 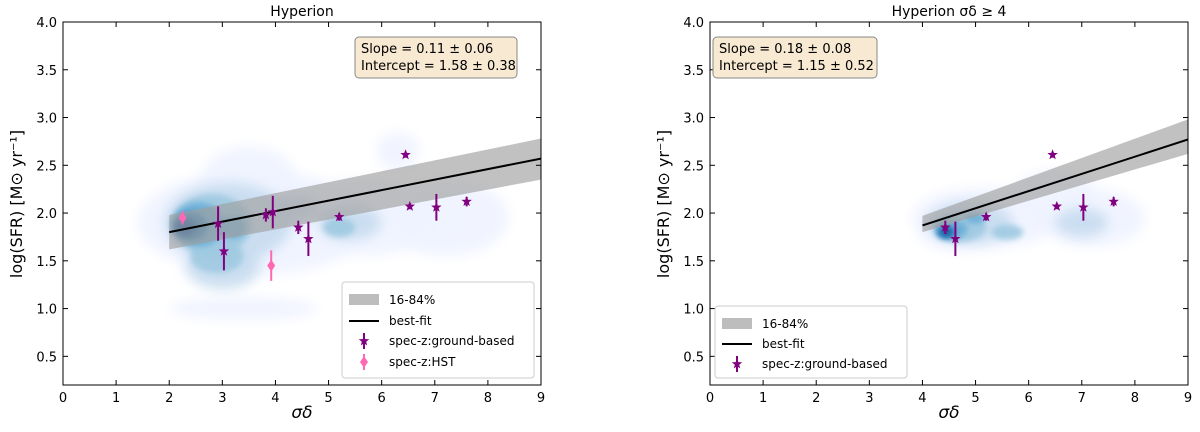 I want to click on legend: 16-84% best-fit spec-z:ground-based, so click(x=811, y=342).